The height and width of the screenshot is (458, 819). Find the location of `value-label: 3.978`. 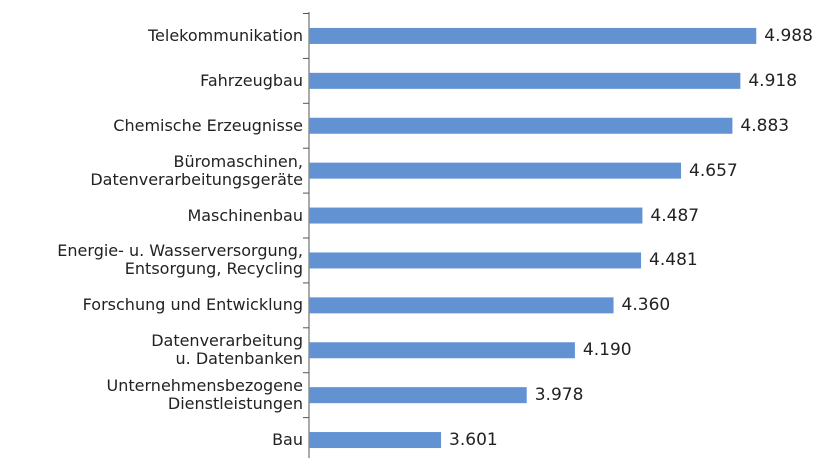

value-label: 3.978 is located at coordinates (559, 395).